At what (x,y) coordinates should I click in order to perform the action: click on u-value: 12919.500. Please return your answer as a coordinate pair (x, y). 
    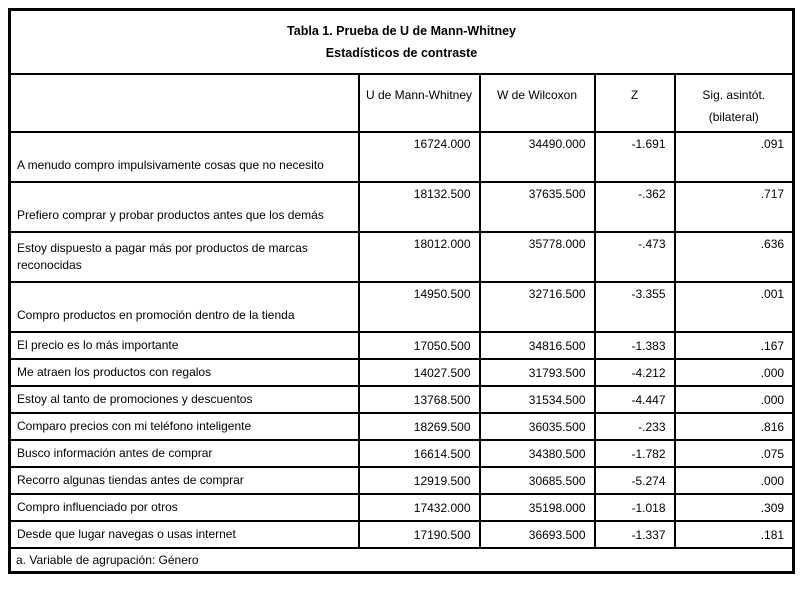
    Looking at the image, I should click on (419, 480).